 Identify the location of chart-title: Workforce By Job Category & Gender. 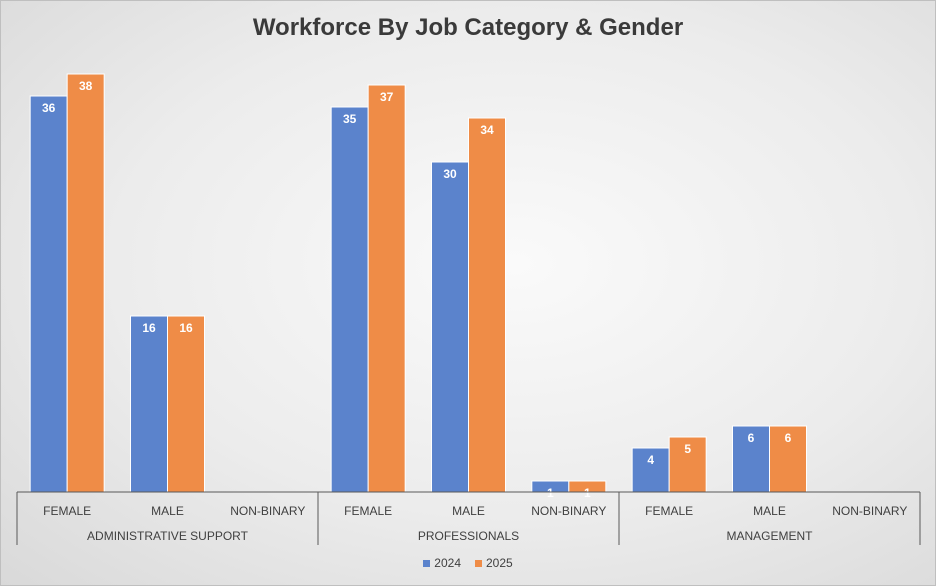
(468, 27).